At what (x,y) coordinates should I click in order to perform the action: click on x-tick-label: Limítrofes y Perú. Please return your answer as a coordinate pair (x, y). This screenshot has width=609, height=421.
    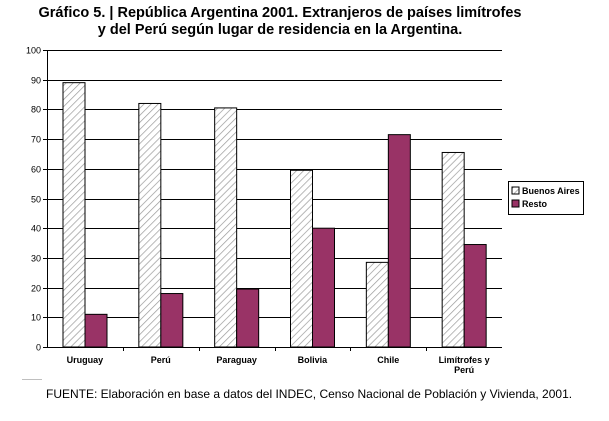
    Looking at the image, I should click on (464, 365).